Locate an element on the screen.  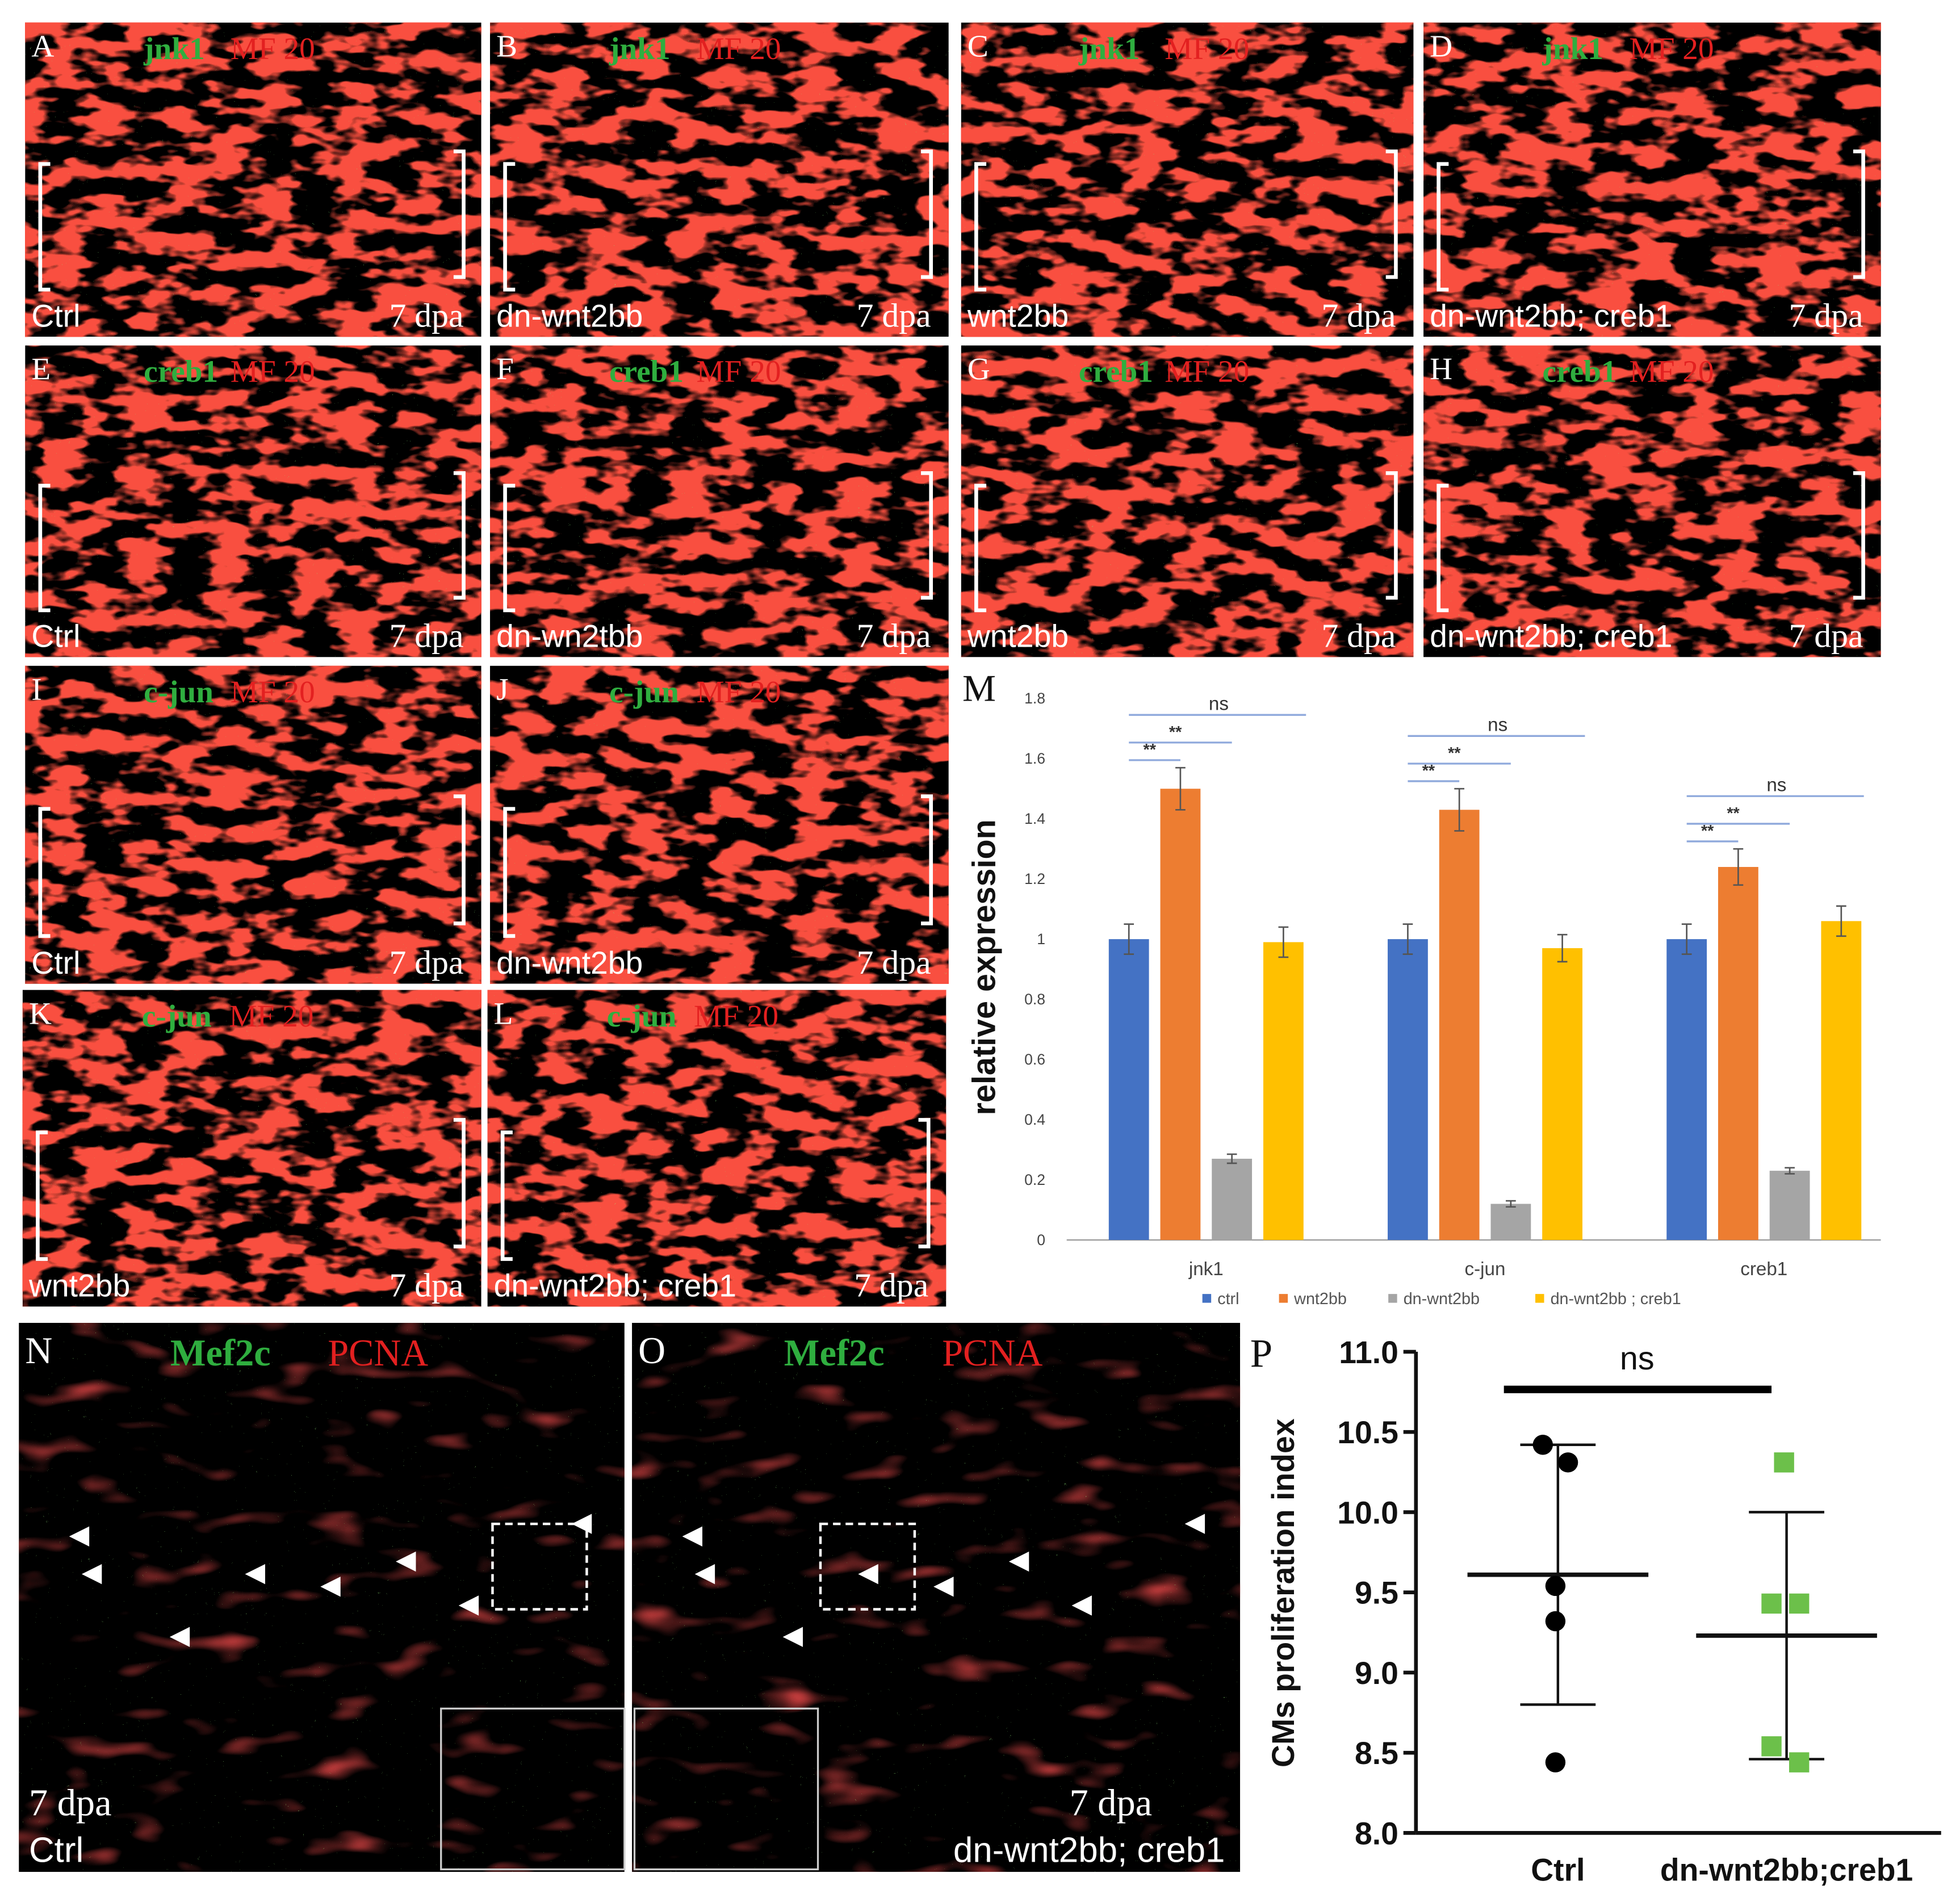
inset is located at coordinates (726, 1789).